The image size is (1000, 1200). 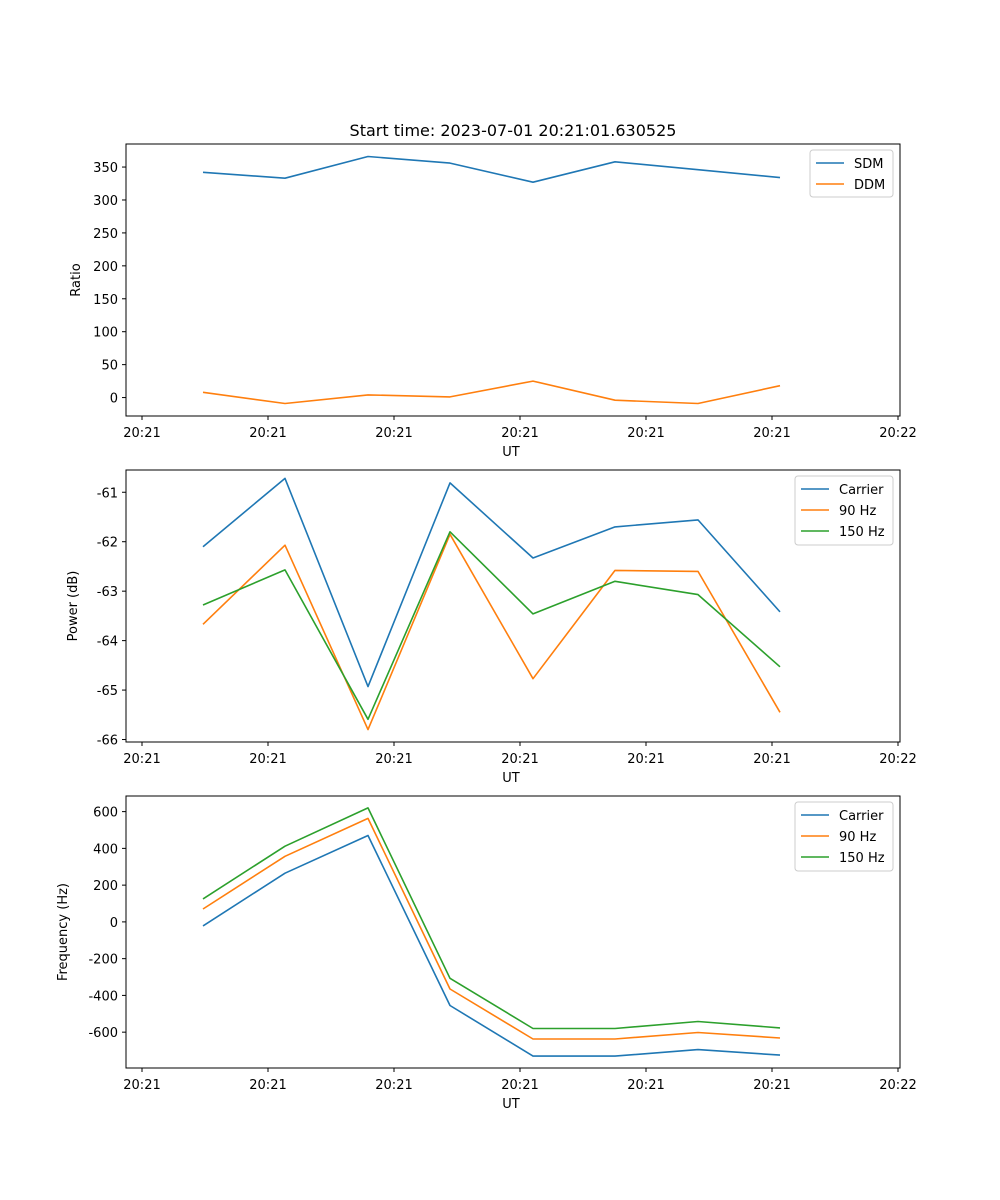 What do you see at coordinates (868, 164) in the screenshot?
I see `legend-label: SDM` at bounding box center [868, 164].